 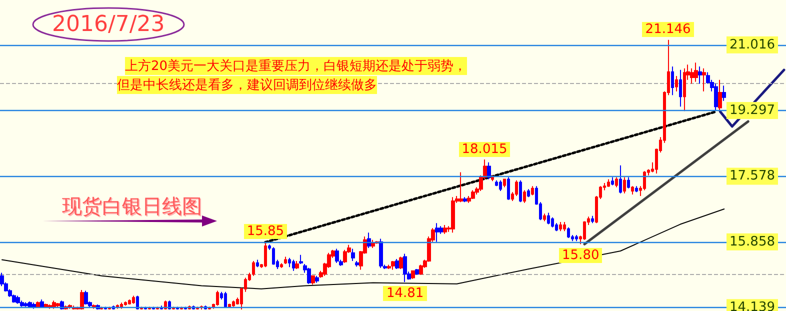 I want to click on annotation: 15.80, so click(x=580, y=256).